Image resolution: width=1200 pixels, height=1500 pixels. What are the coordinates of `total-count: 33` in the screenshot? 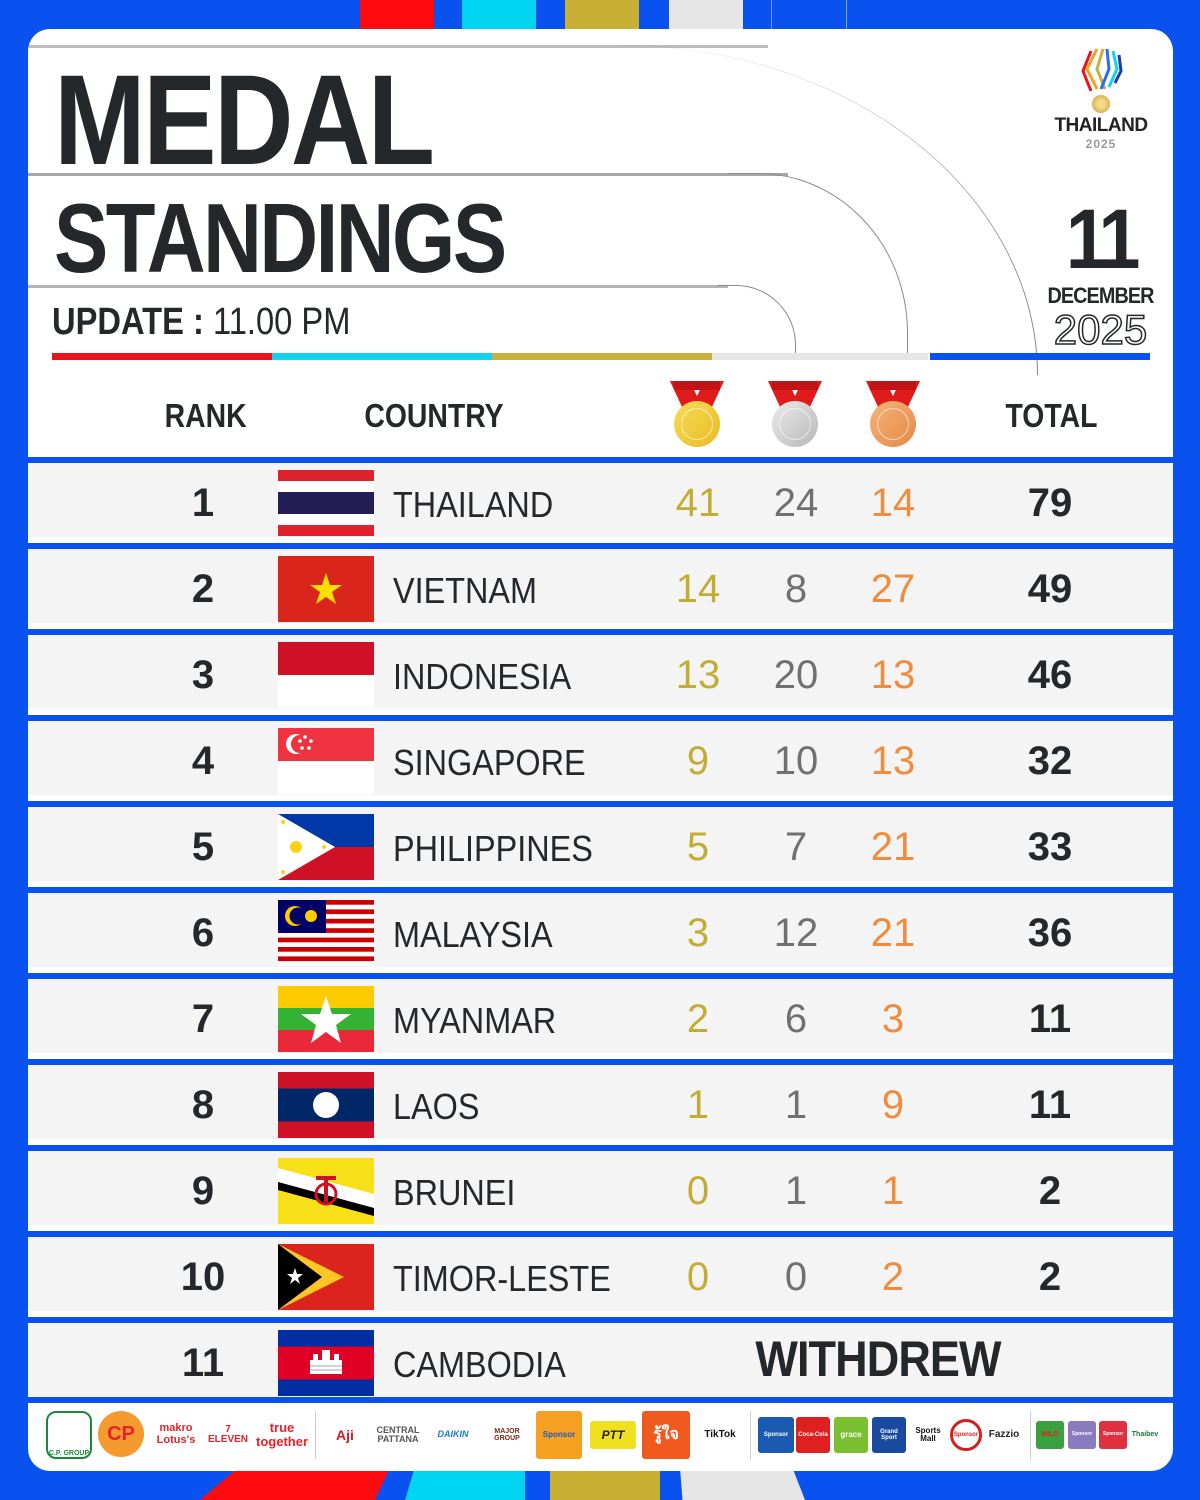 It's located at (1050, 847).